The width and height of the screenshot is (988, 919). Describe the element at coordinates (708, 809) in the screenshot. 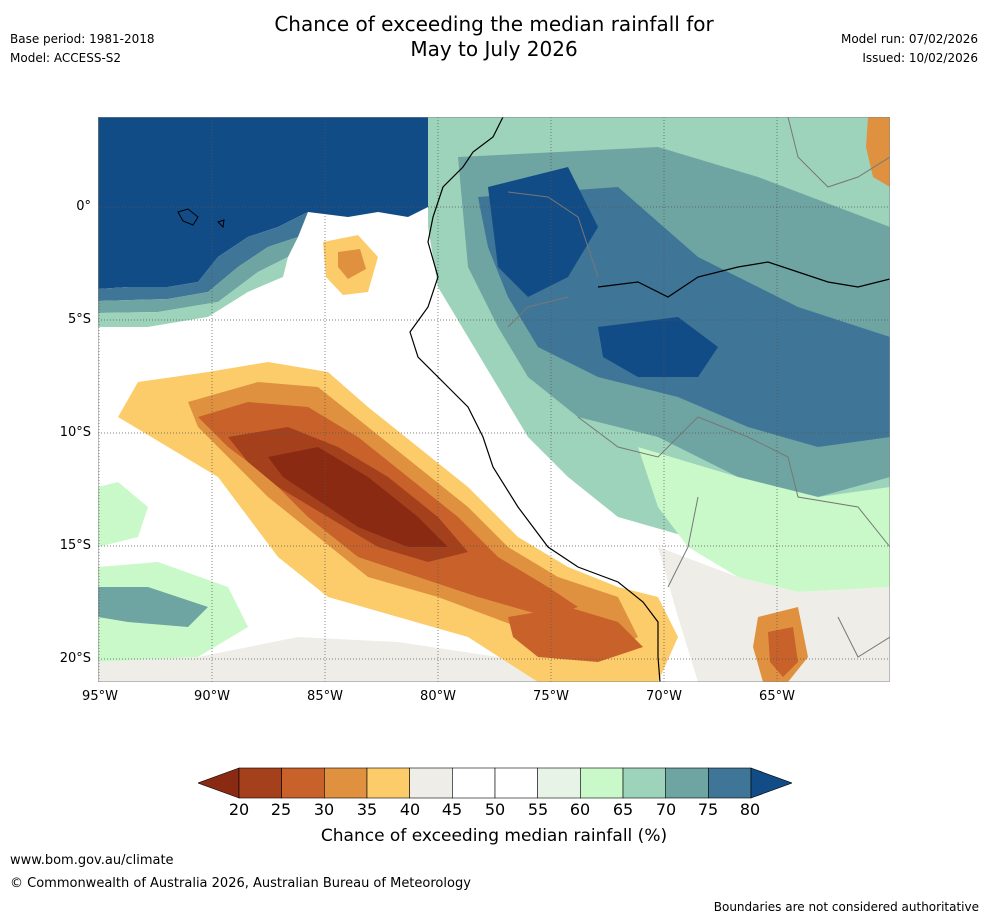

I see `legend-tick-75: 75` at that location.